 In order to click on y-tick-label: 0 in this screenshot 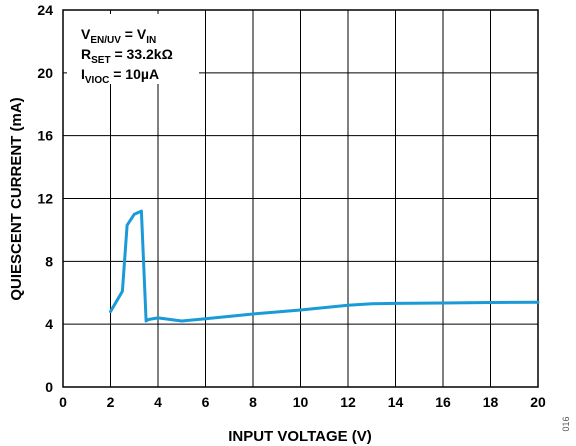, I will do `click(49, 387)`.